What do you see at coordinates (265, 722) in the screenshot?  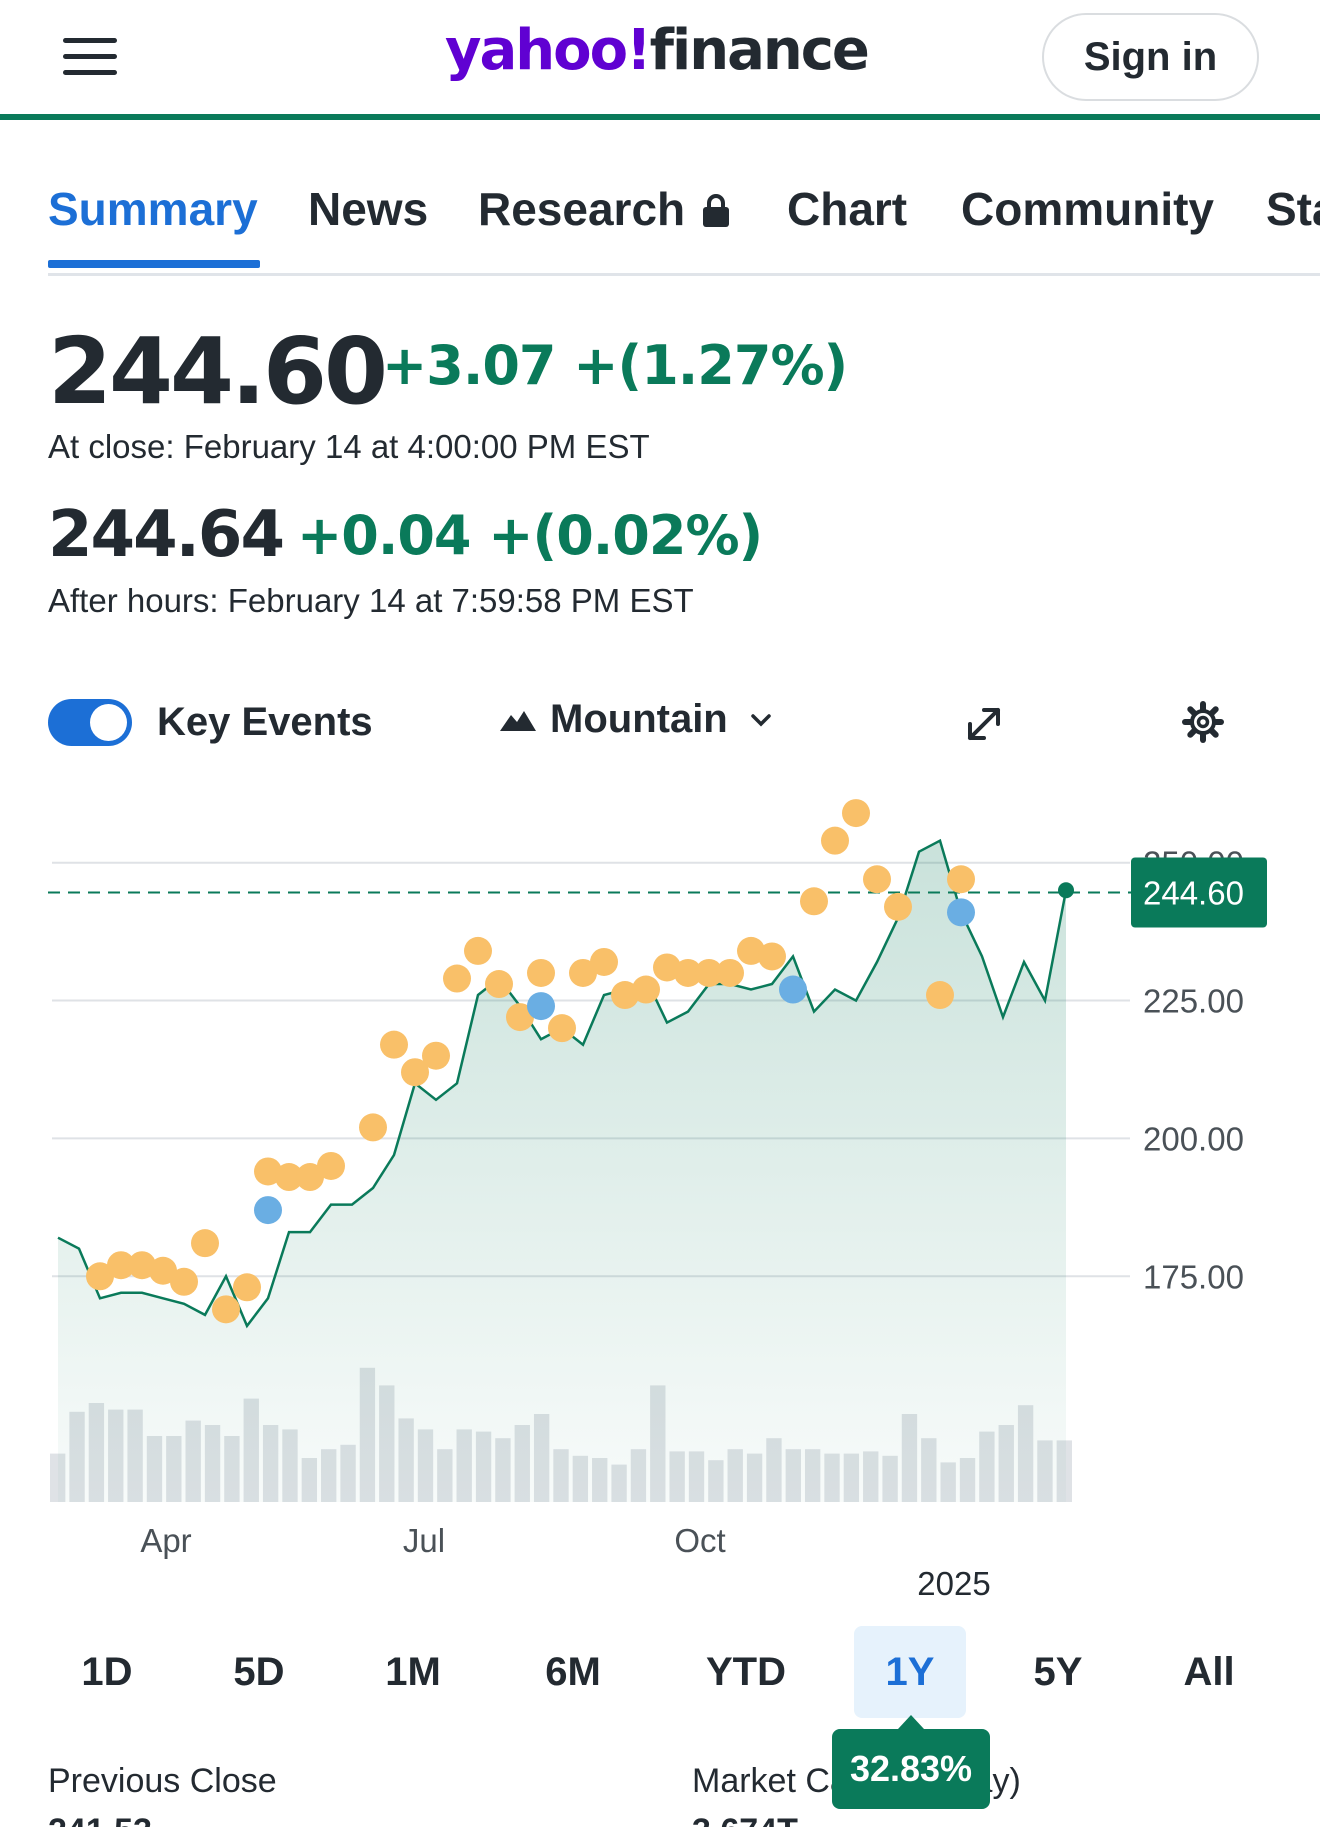 I see `key-events-label: Key Events` at bounding box center [265, 722].